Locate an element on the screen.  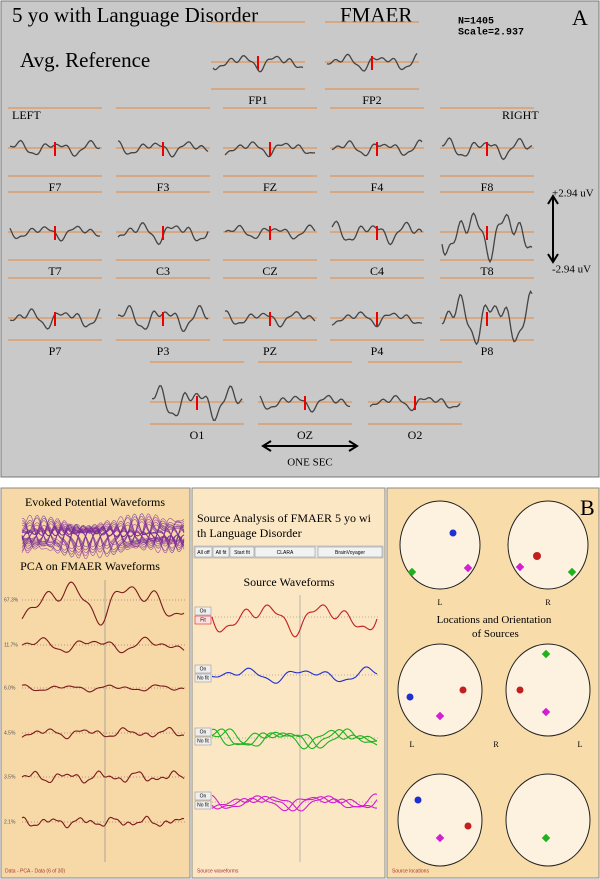
toolbar-label: BrainVoyager is located at coordinates (350, 553).